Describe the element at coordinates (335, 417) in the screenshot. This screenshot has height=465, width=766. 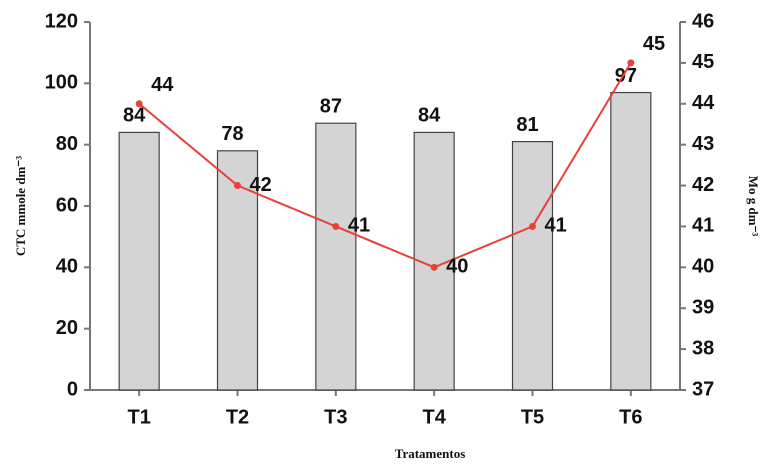
I see `x-tick-label: T3` at that location.